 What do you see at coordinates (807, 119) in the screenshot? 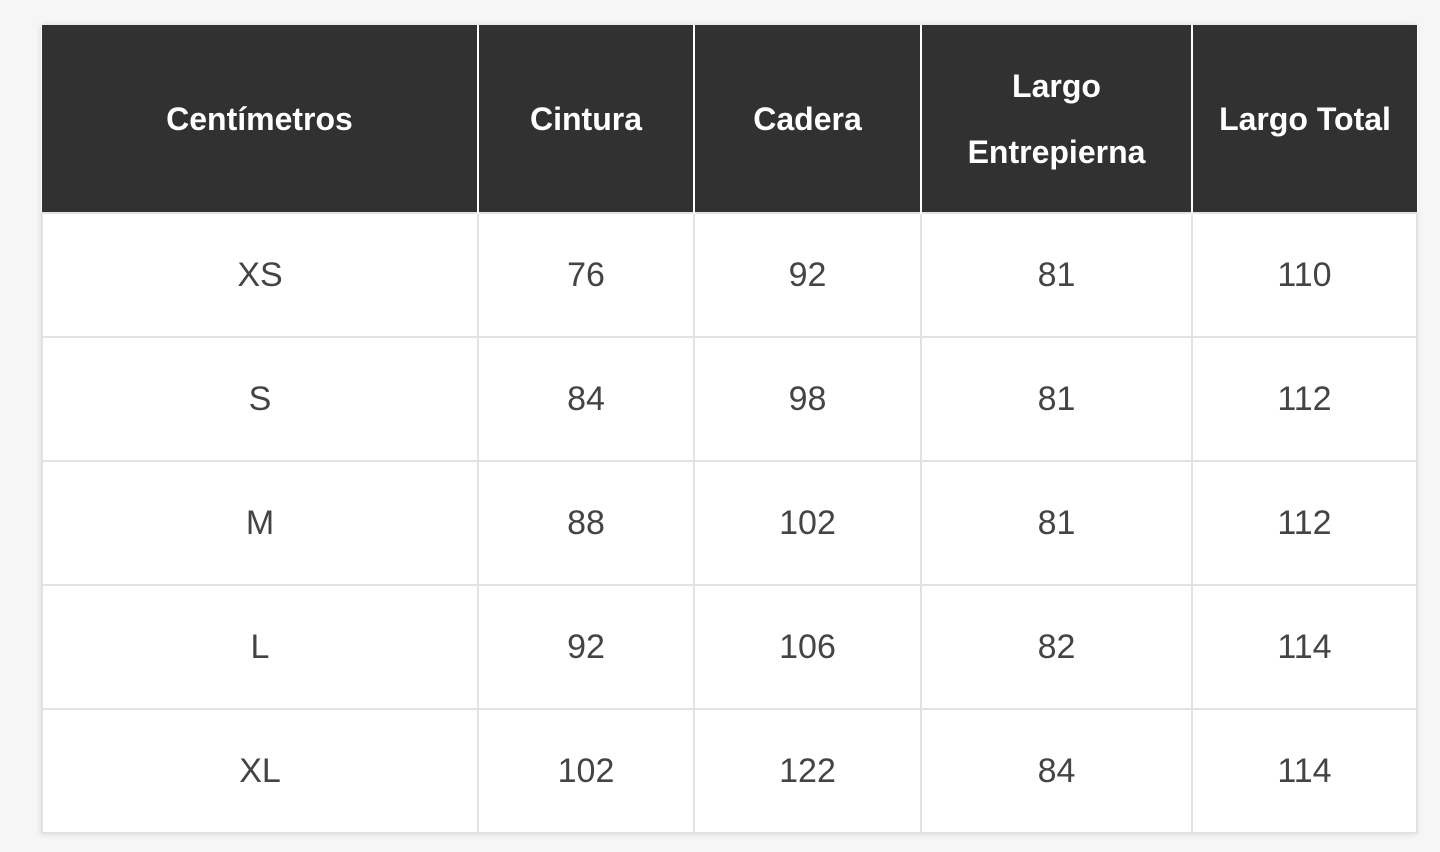
I see `column-header: Cadera` at bounding box center [807, 119].